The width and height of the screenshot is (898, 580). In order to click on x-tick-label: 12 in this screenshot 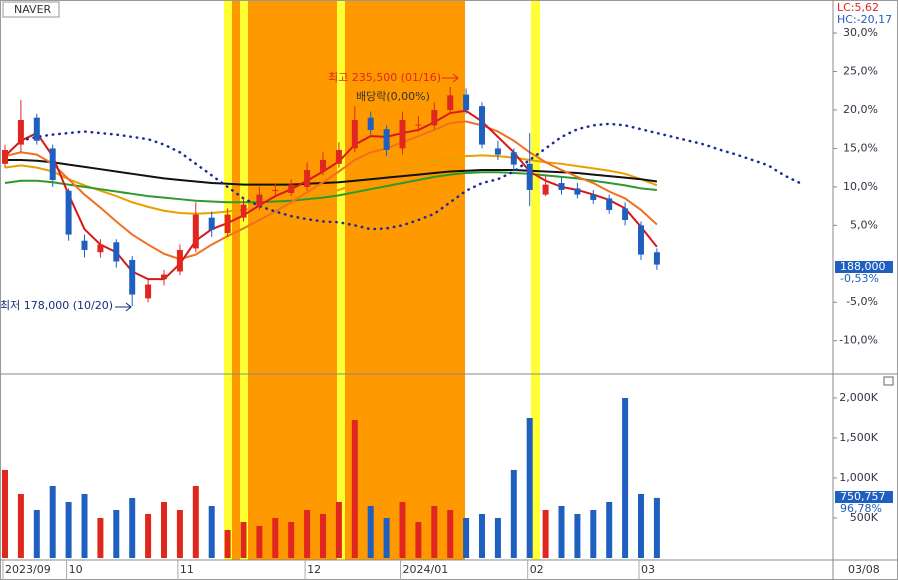, I will do `click(314, 569)`.